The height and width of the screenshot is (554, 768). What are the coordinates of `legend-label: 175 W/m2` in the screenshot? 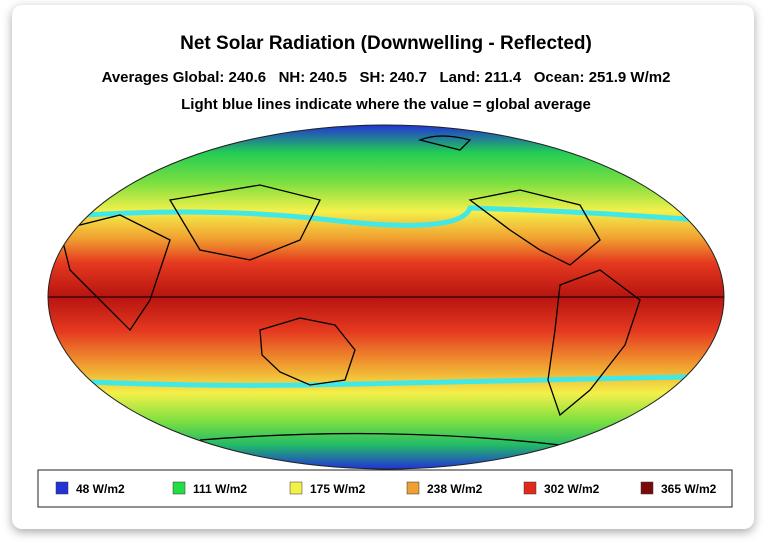 It's located at (338, 489).